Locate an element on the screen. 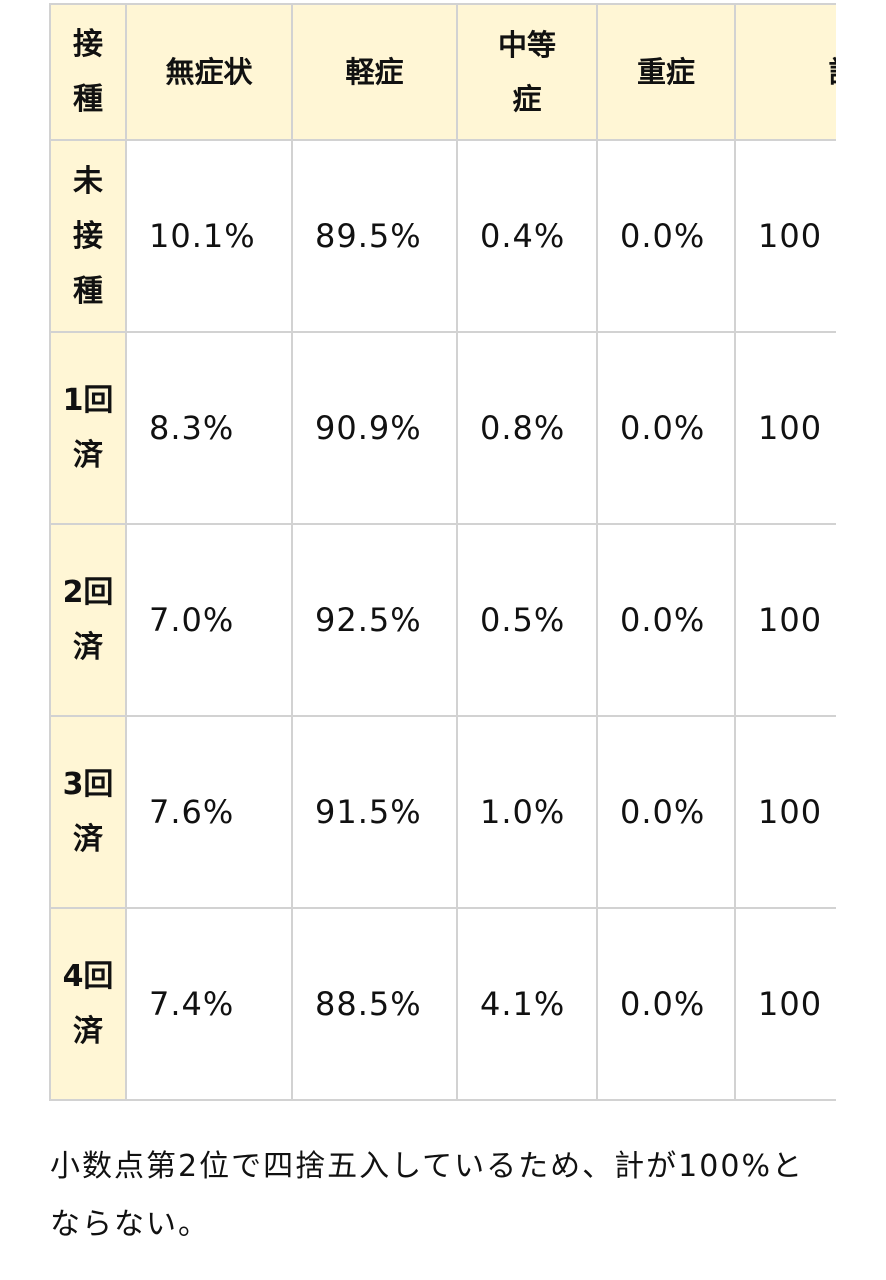  table-cell: 1.0% is located at coordinates (527, 812).